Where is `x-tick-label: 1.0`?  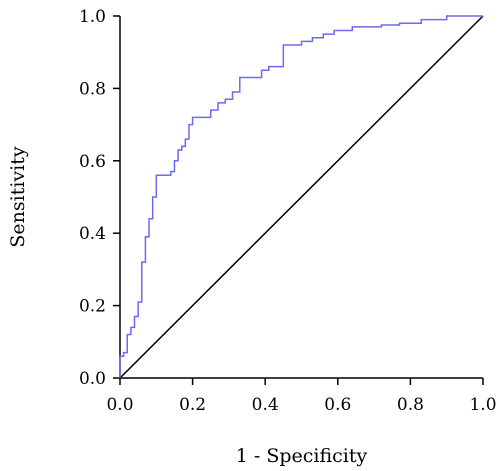 x-tick-label: 1.0 is located at coordinates (482, 405).